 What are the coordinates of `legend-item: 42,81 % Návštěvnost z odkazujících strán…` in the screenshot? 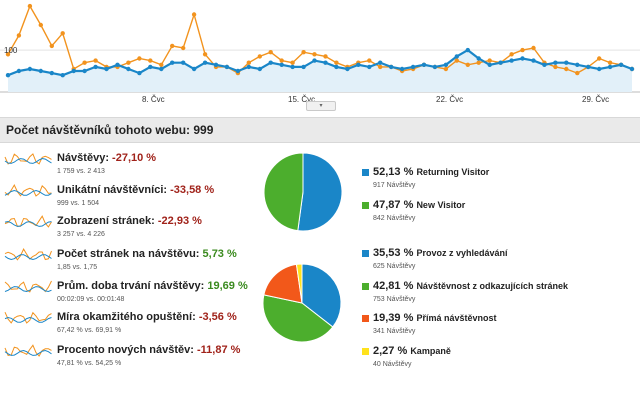 It's located at (497, 295).